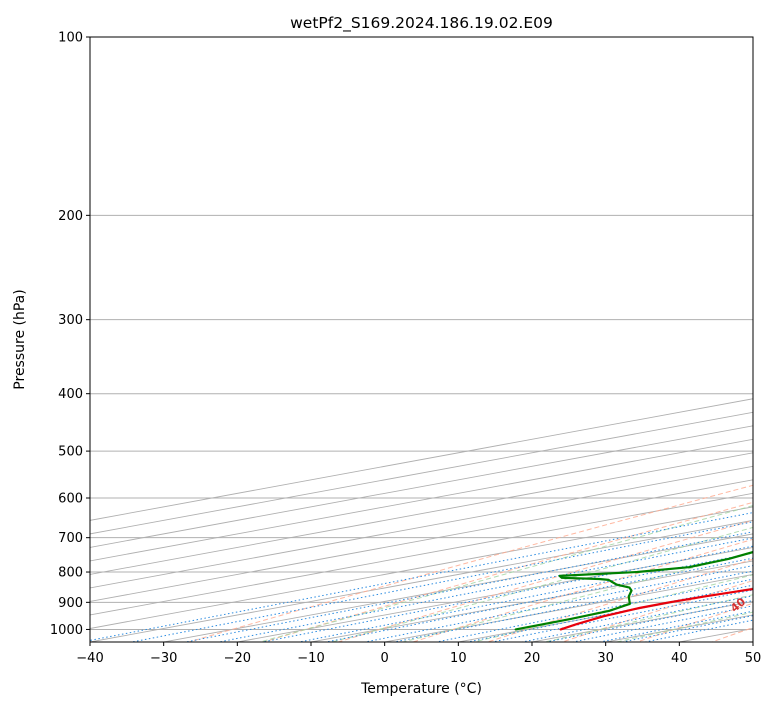 The image size is (775, 708). What do you see at coordinates (70, 538) in the screenshot?
I see `y-tick-label: 700` at bounding box center [70, 538].